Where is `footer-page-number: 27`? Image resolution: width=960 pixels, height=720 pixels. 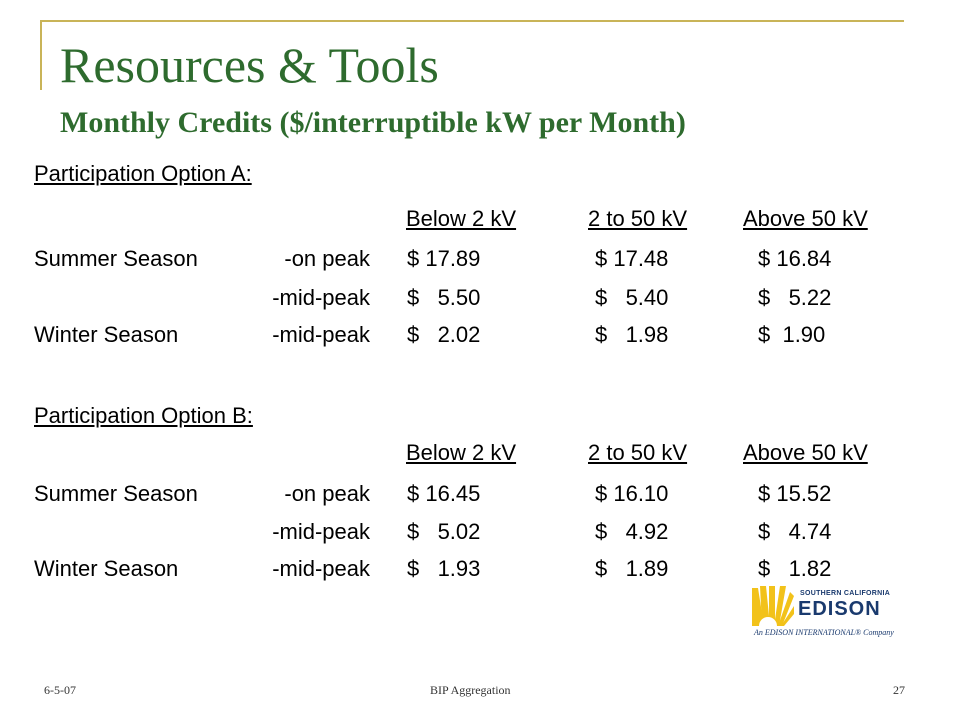 footer-page-number: 27 is located at coordinates (899, 690).